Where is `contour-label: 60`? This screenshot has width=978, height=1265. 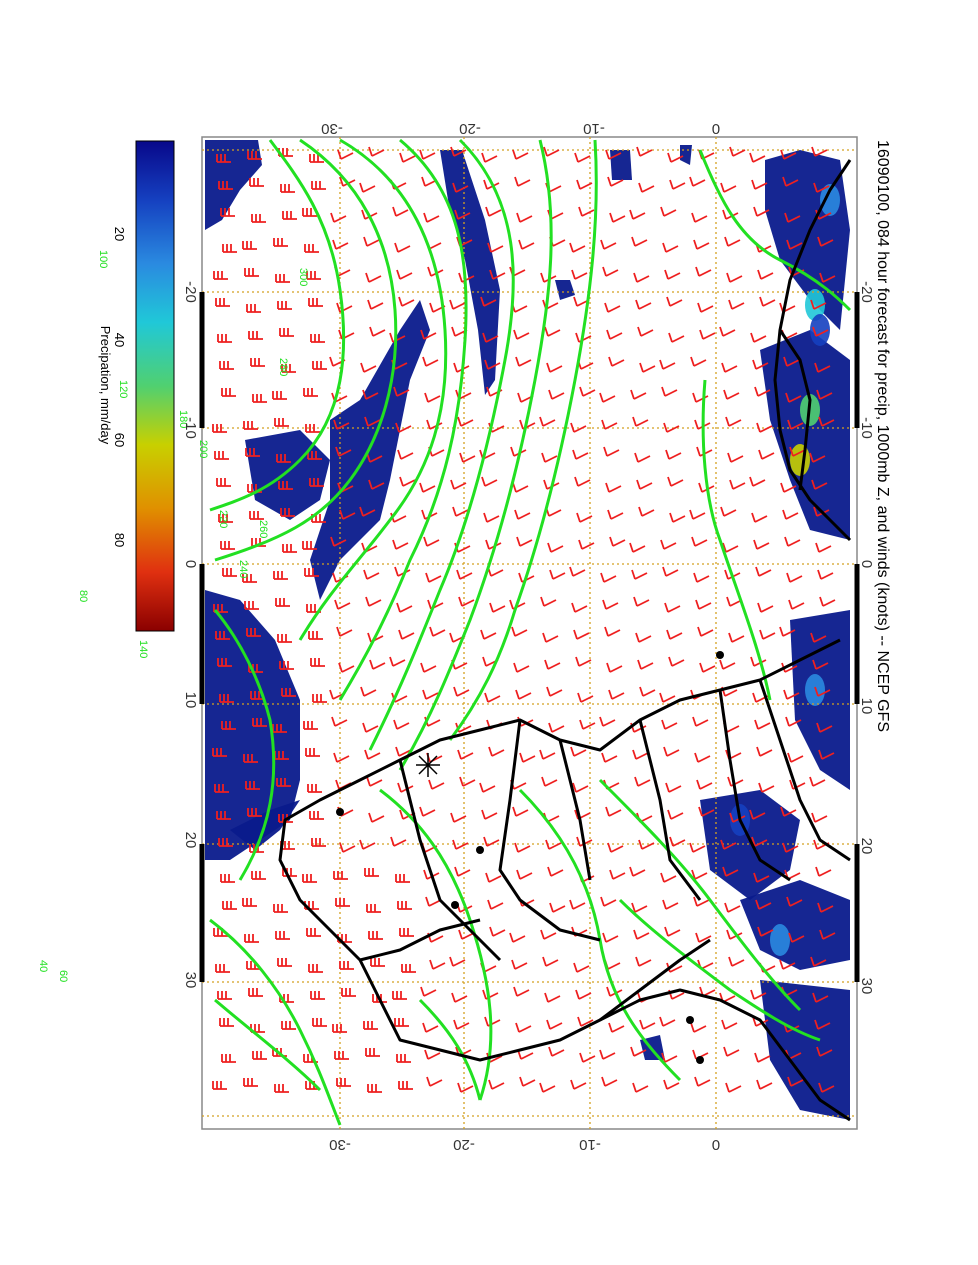 contour-label: 60 is located at coordinates (63, 976).